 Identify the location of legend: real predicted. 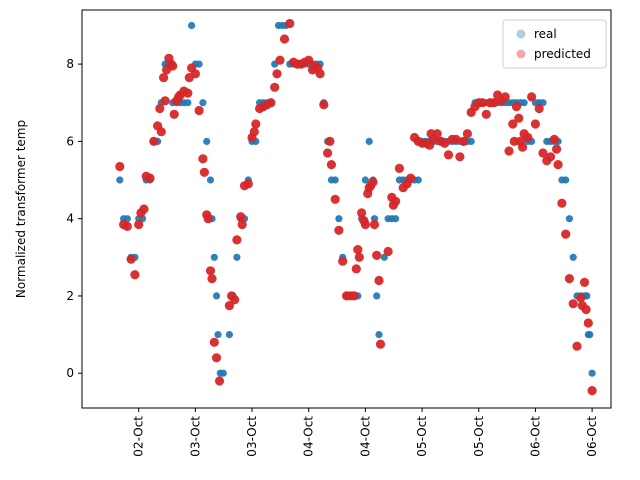
(554, 44).